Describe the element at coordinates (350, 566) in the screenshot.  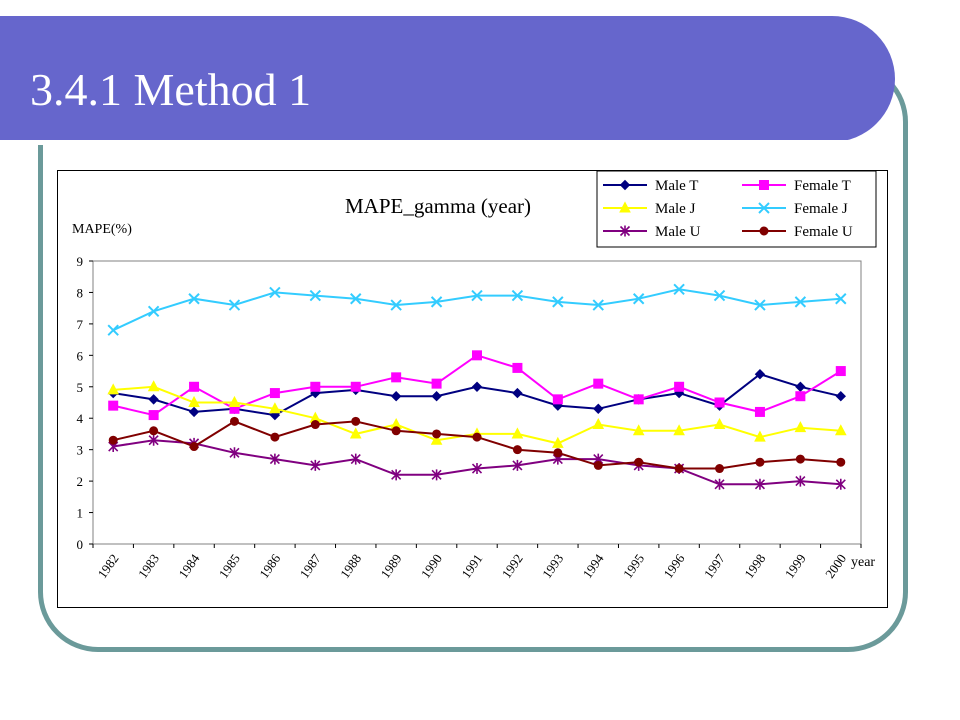
I see `x-tick-label: 1988` at that location.